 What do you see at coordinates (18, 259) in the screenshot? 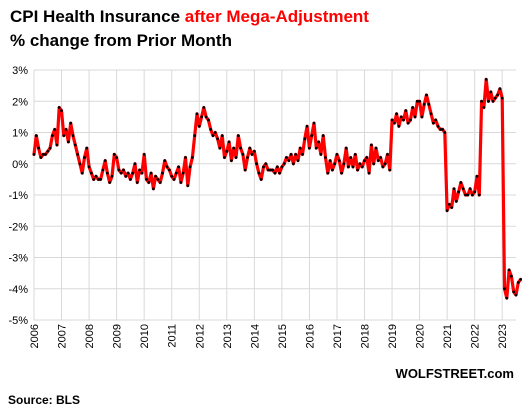
I see `y-tick-label: -3%` at bounding box center [18, 259].